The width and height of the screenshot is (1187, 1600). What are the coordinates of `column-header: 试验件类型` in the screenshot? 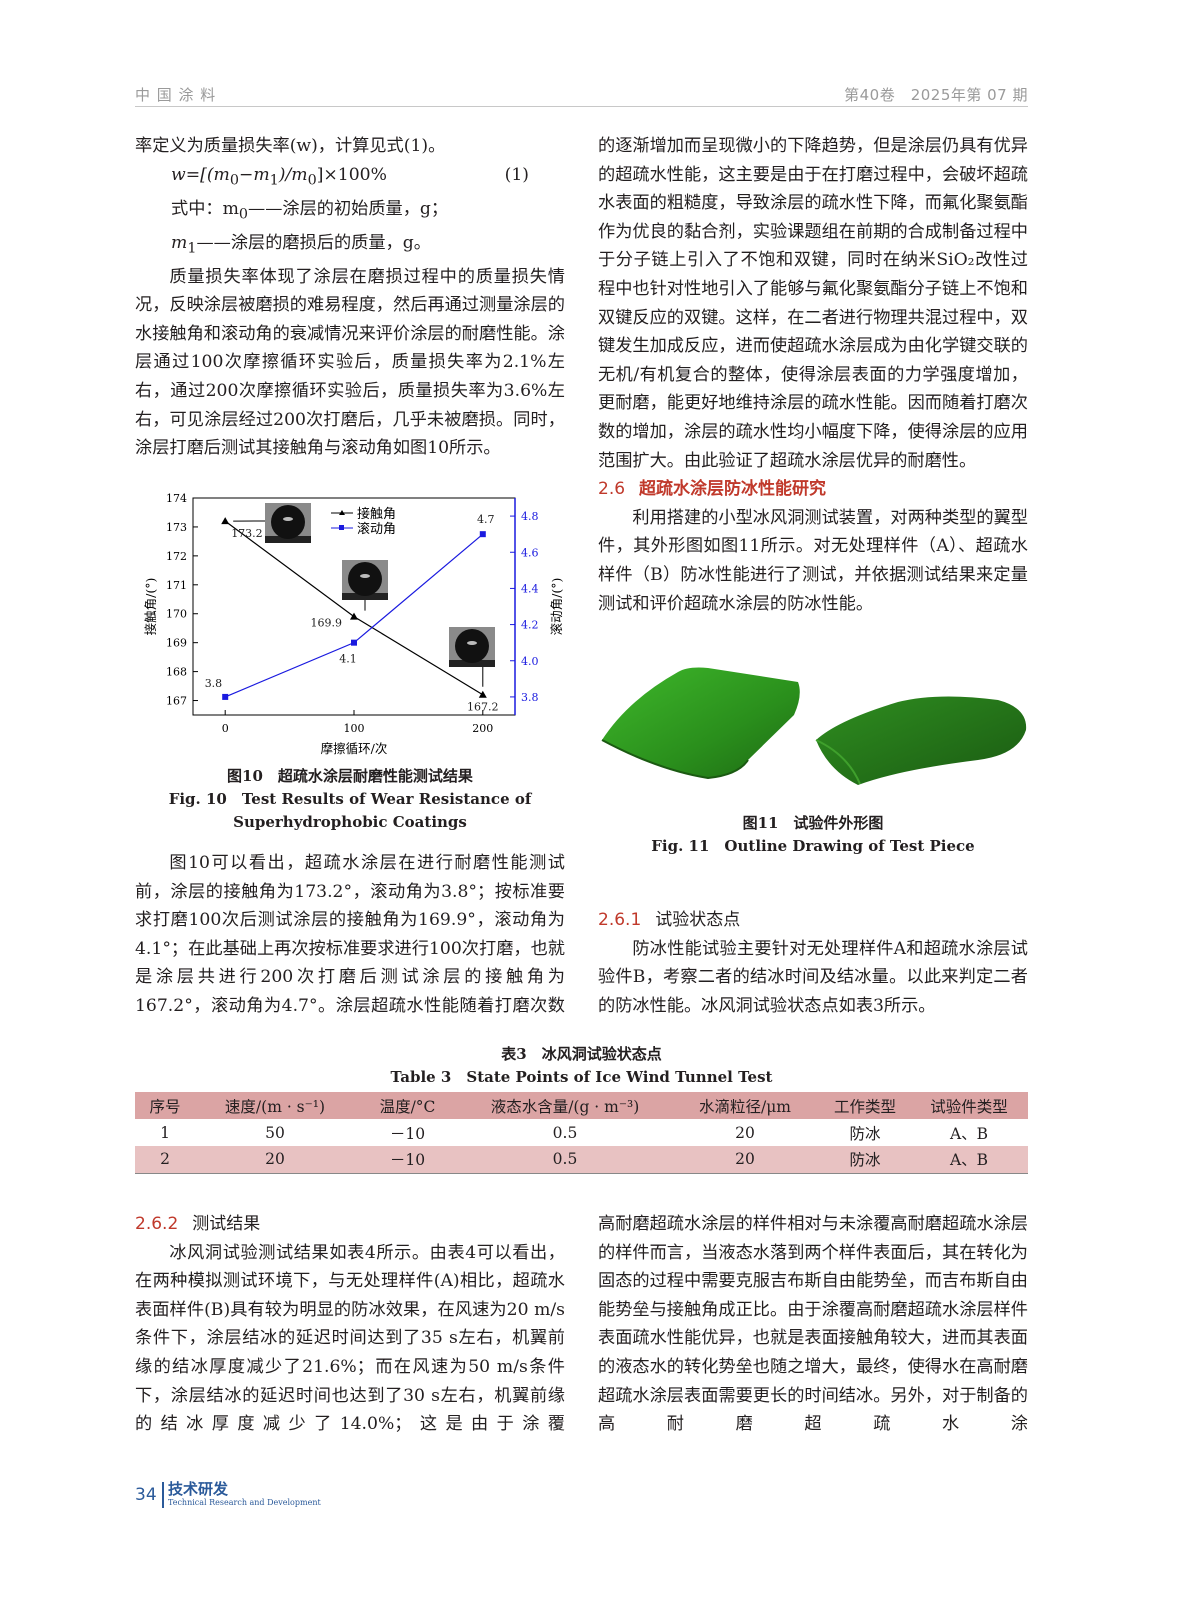 It's located at (969, 1106).